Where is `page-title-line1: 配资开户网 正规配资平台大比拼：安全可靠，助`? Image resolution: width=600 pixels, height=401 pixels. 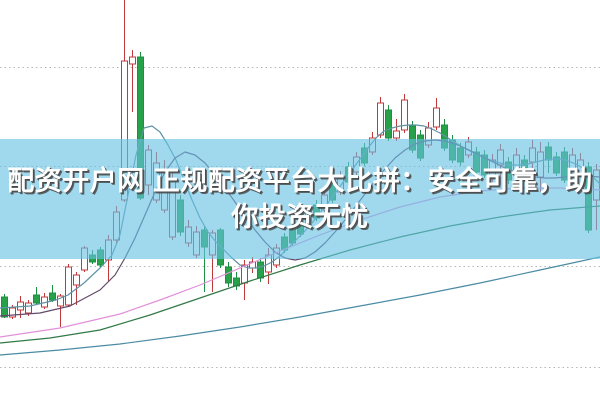
page-title-line1: 配资开户网 正规配资平台大比拼：安全可靠，助 is located at coordinates (300, 181).